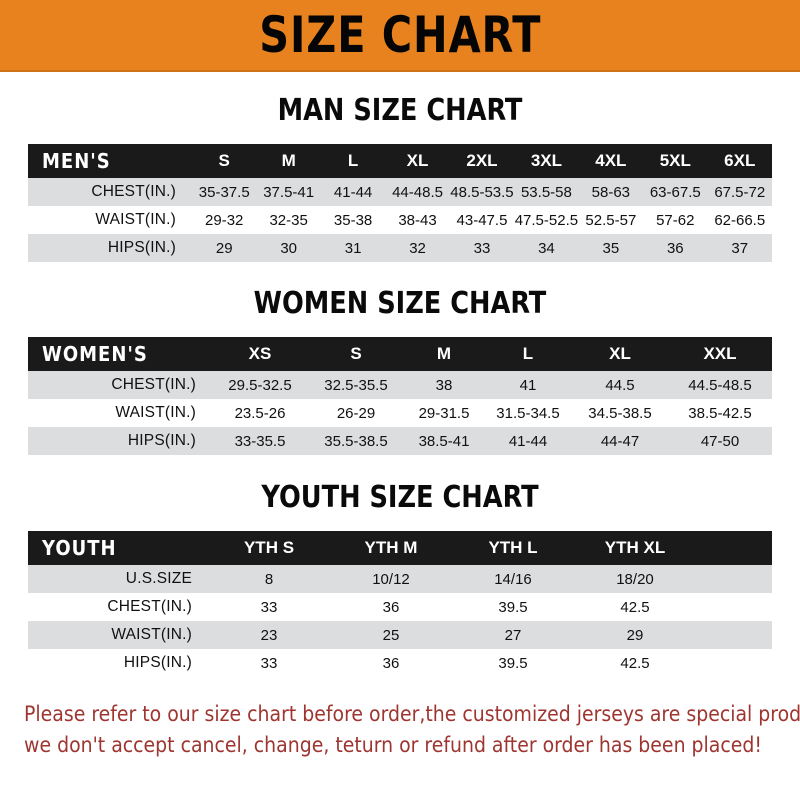  What do you see at coordinates (444, 353) in the screenshot?
I see `women-col-header-2: M` at bounding box center [444, 353].